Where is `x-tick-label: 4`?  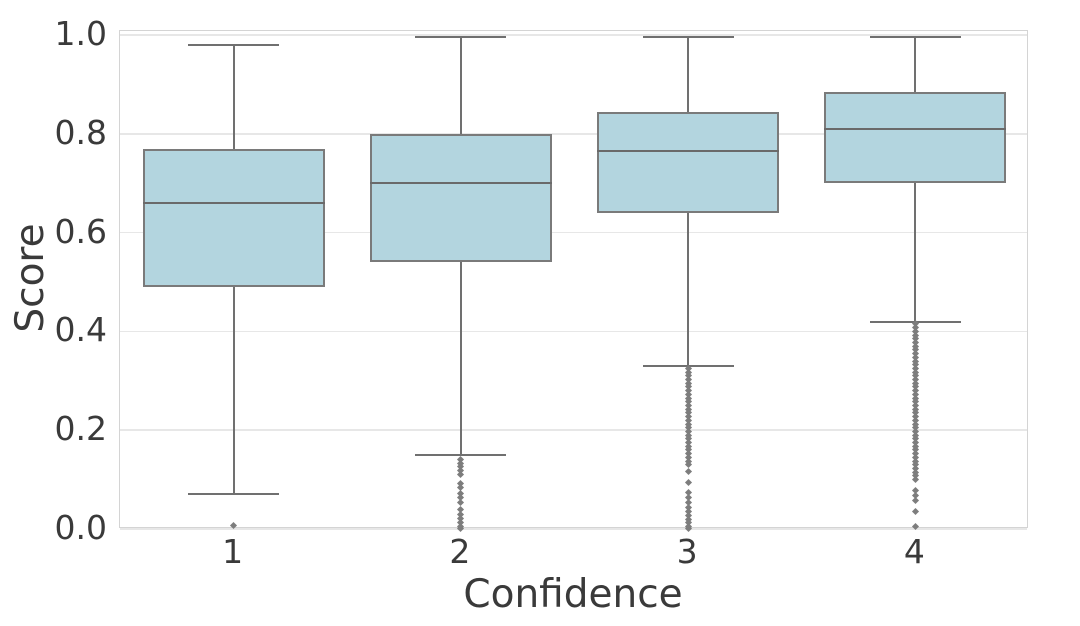
x-tick-label: 4 is located at coordinates (914, 551).